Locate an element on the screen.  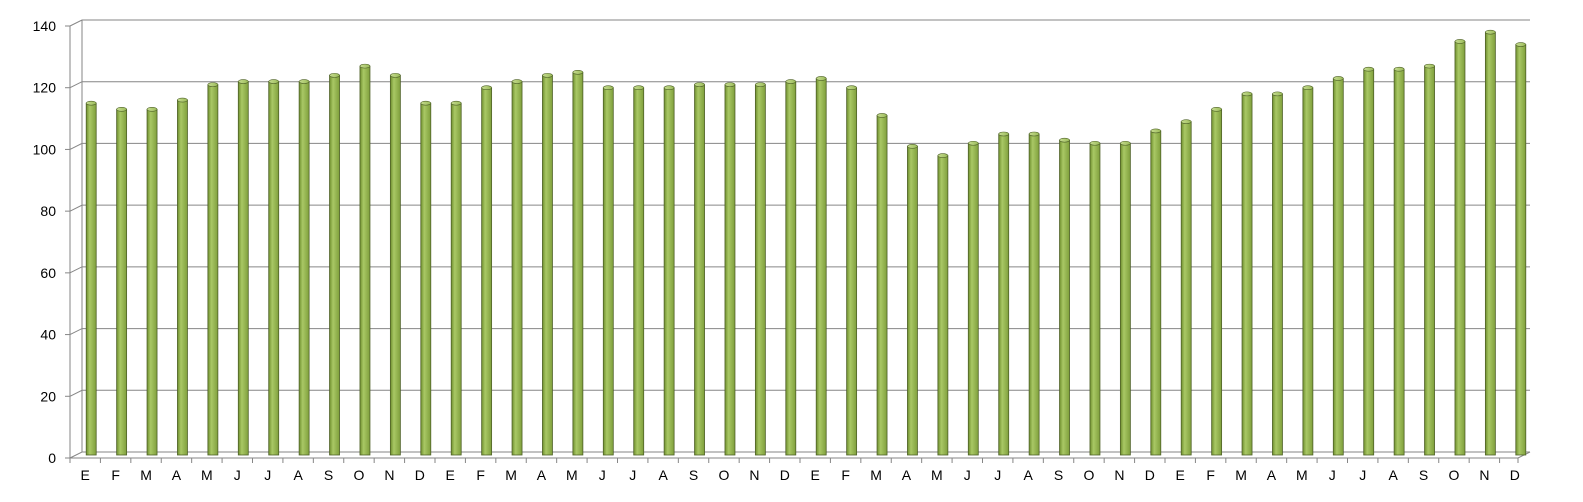
gridline is located at coordinates (799, 23).